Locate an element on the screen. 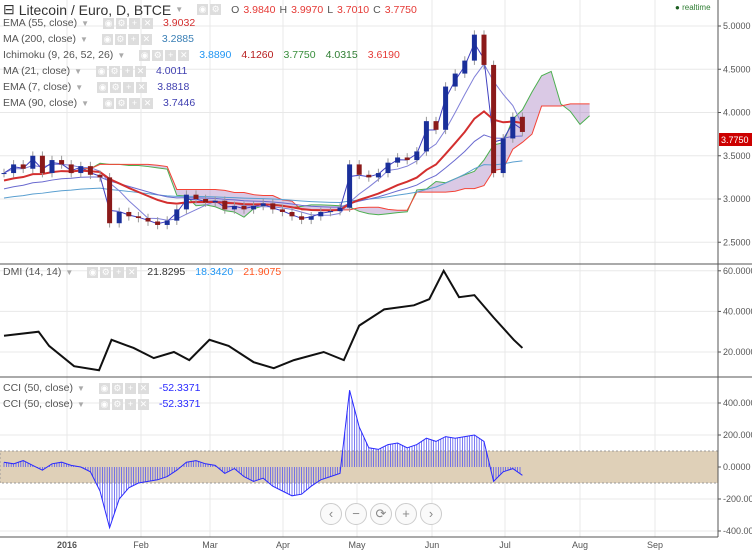  indicator-name: DMI (14, 14) is located at coordinates (32, 272).